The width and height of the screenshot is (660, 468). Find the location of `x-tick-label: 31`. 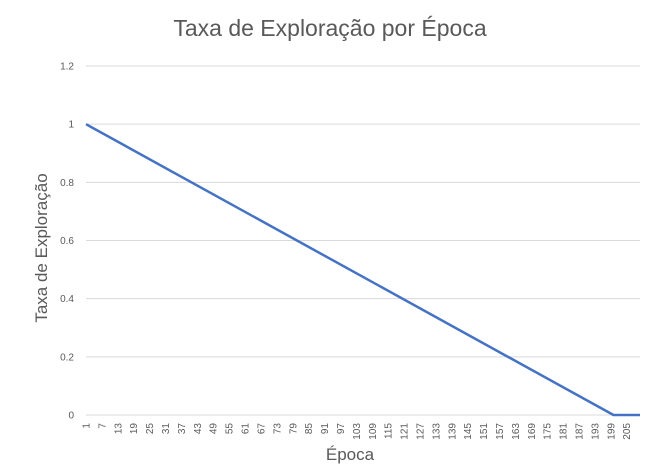

x-tick-label: 31 is located at coordinates (166, 429).